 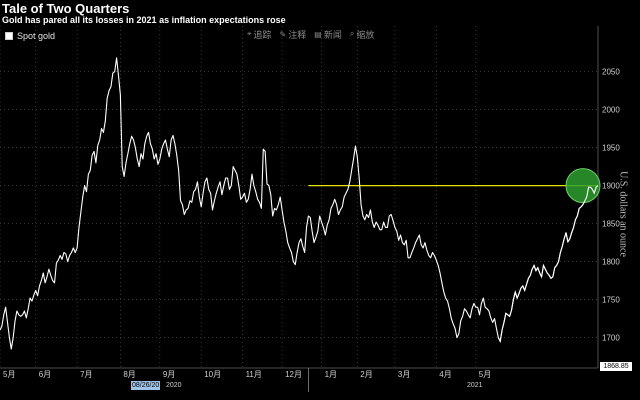 I want to click on toolbar-zoom: ⌕ 缩放, so click(x=362, y=34).